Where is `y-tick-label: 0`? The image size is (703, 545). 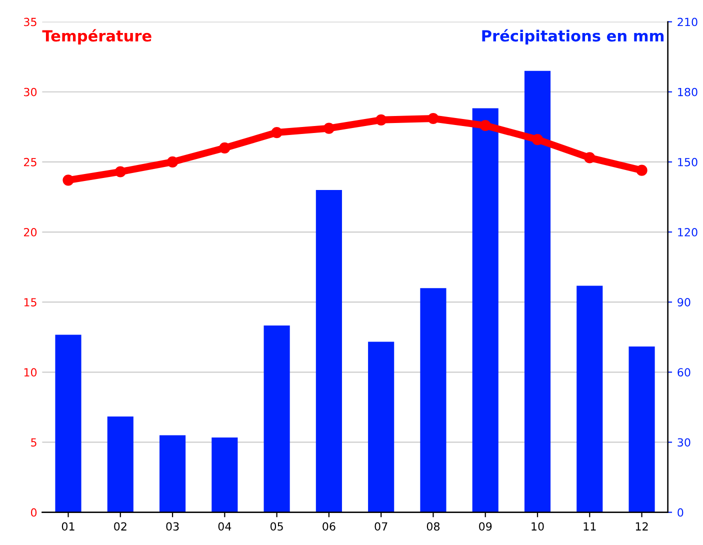
y-tick-label: 0 is located at coordinates (33, 512).